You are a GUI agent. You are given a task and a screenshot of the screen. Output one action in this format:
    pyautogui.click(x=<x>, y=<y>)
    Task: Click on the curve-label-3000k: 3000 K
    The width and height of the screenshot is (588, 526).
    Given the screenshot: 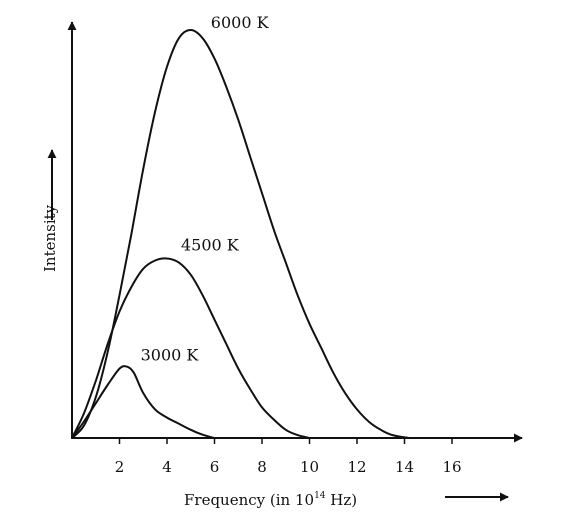 What is the action you would take?
    pyautogui.click(x=170, y=355)
    